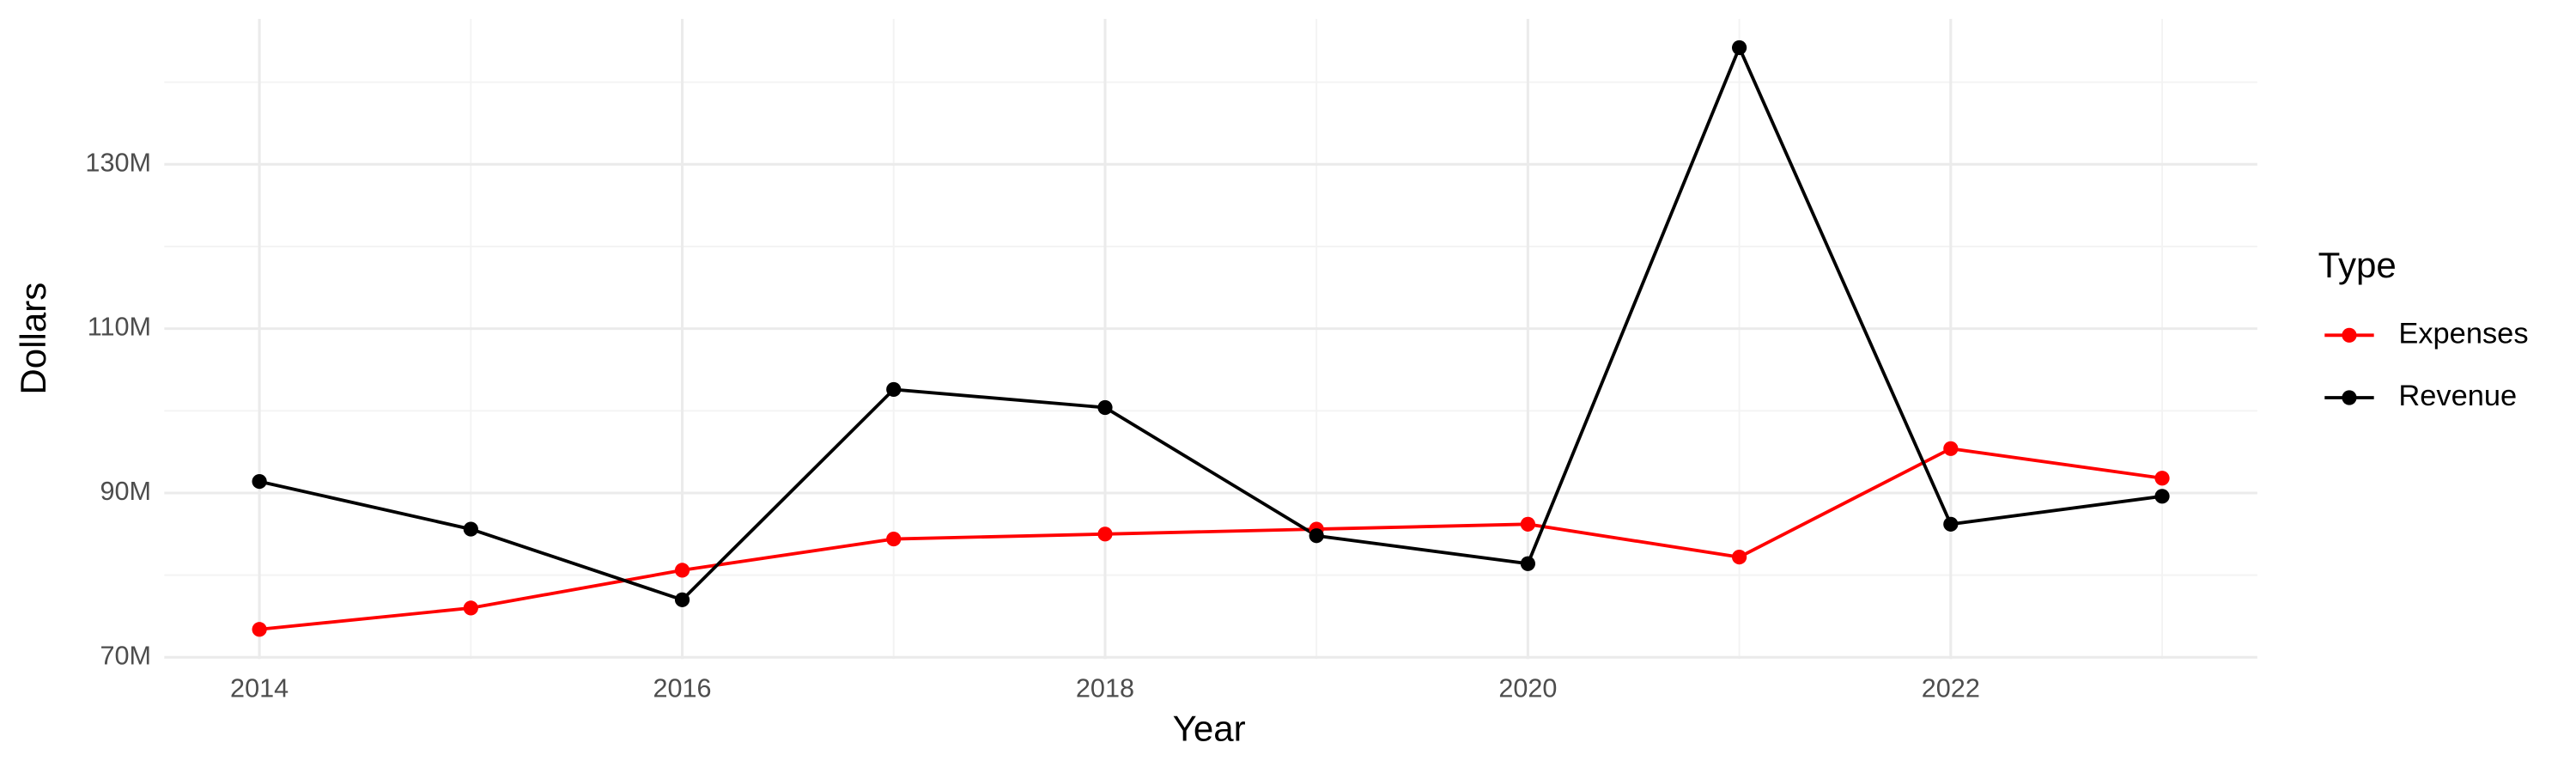  Describe the element at coordinates (2463, 333) in the screenshot. I see `legend-label: Expenses` at that location.